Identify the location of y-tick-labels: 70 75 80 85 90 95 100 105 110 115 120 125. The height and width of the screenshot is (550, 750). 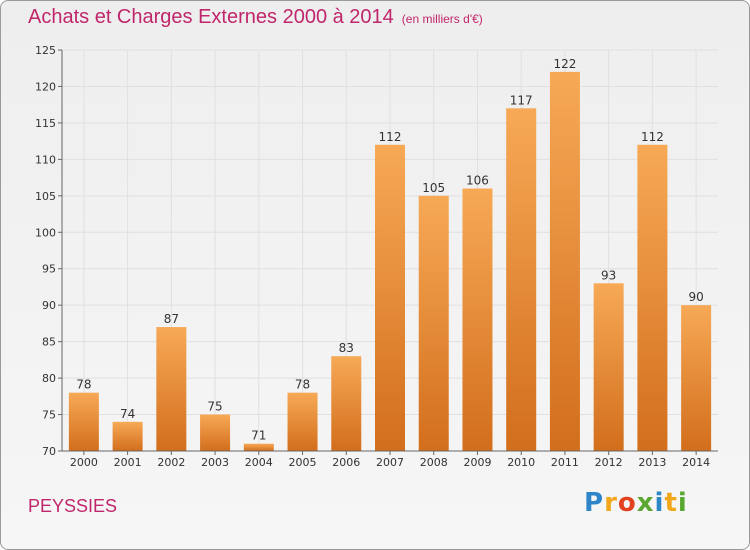
(45, 251).